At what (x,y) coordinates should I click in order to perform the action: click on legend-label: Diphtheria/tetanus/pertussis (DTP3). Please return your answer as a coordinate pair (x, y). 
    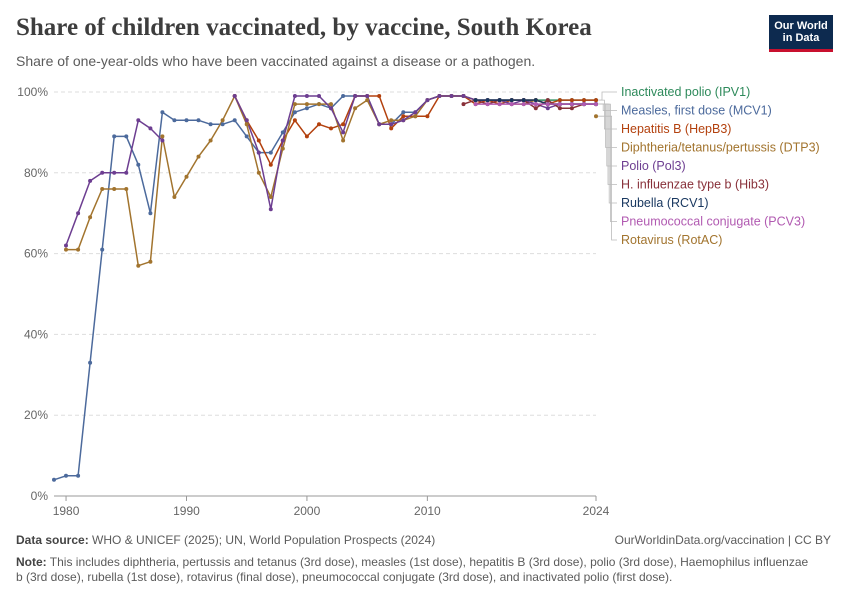
    Looking at the image, I should click on (720, 148).